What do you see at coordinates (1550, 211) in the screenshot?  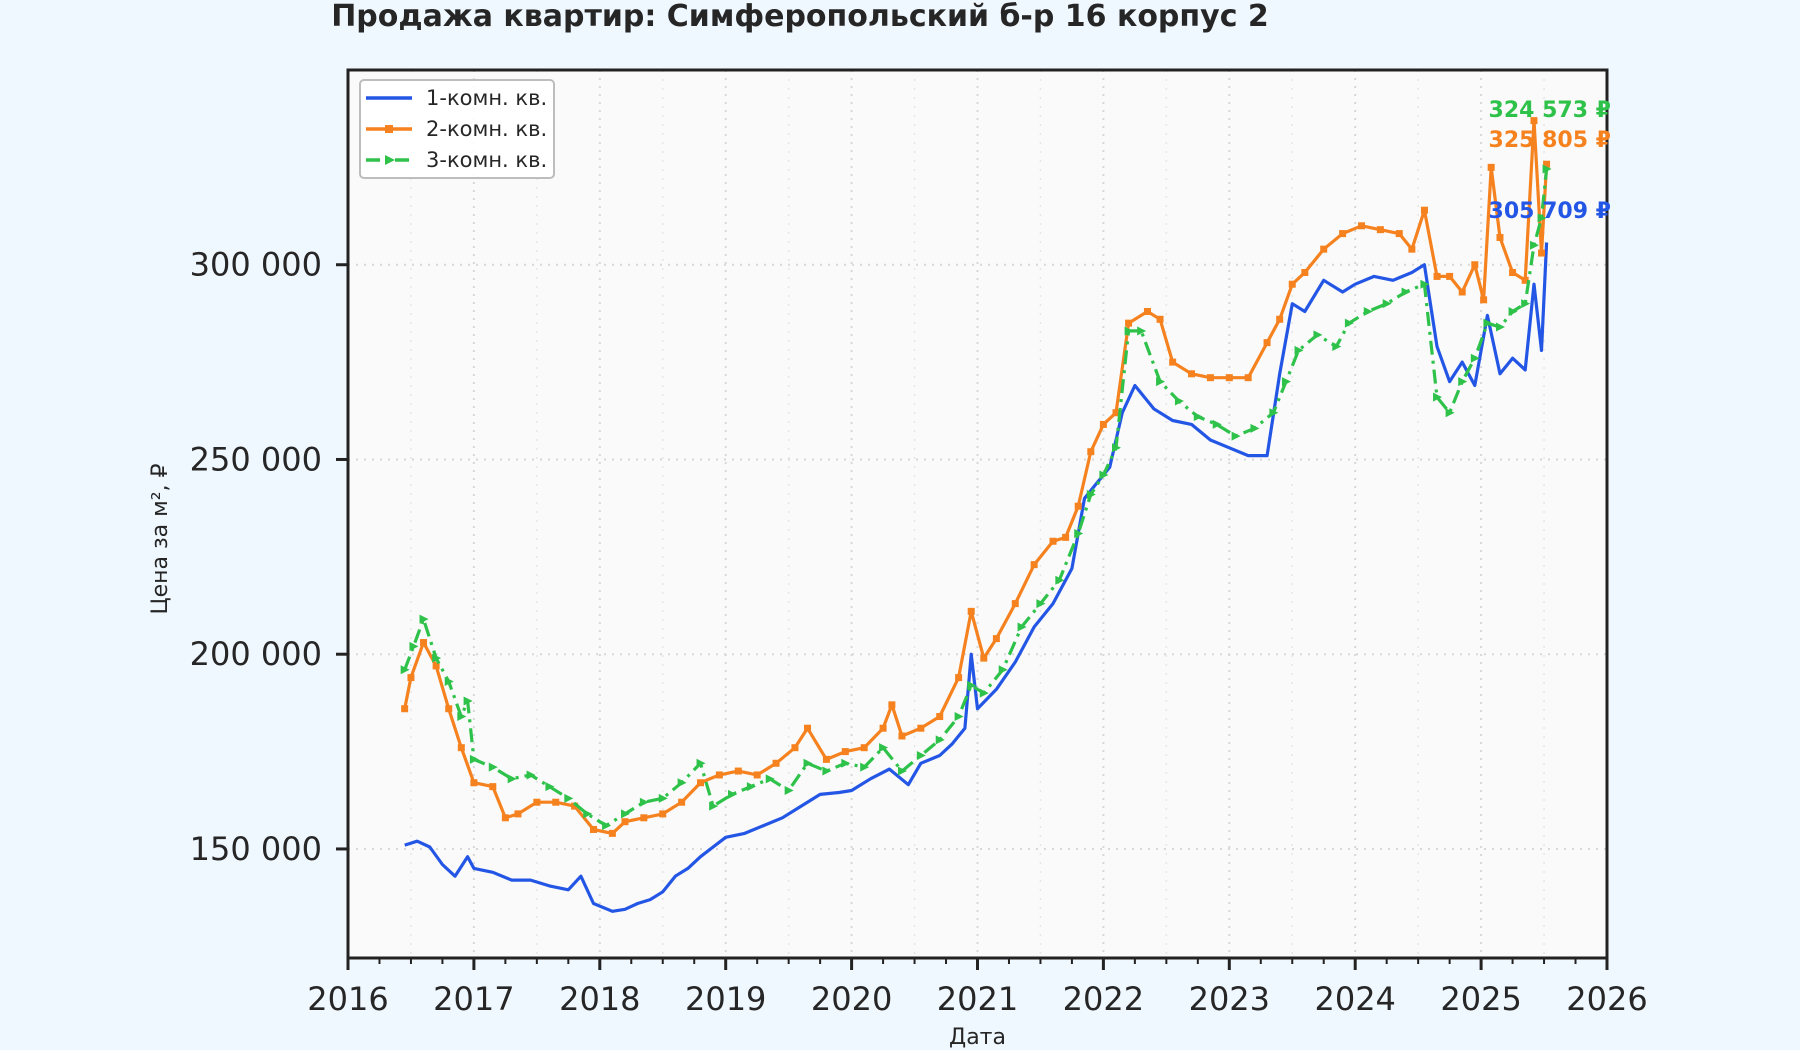 I see `series-end-label: 305 709 ₽` at bounding box center [1550, 211].